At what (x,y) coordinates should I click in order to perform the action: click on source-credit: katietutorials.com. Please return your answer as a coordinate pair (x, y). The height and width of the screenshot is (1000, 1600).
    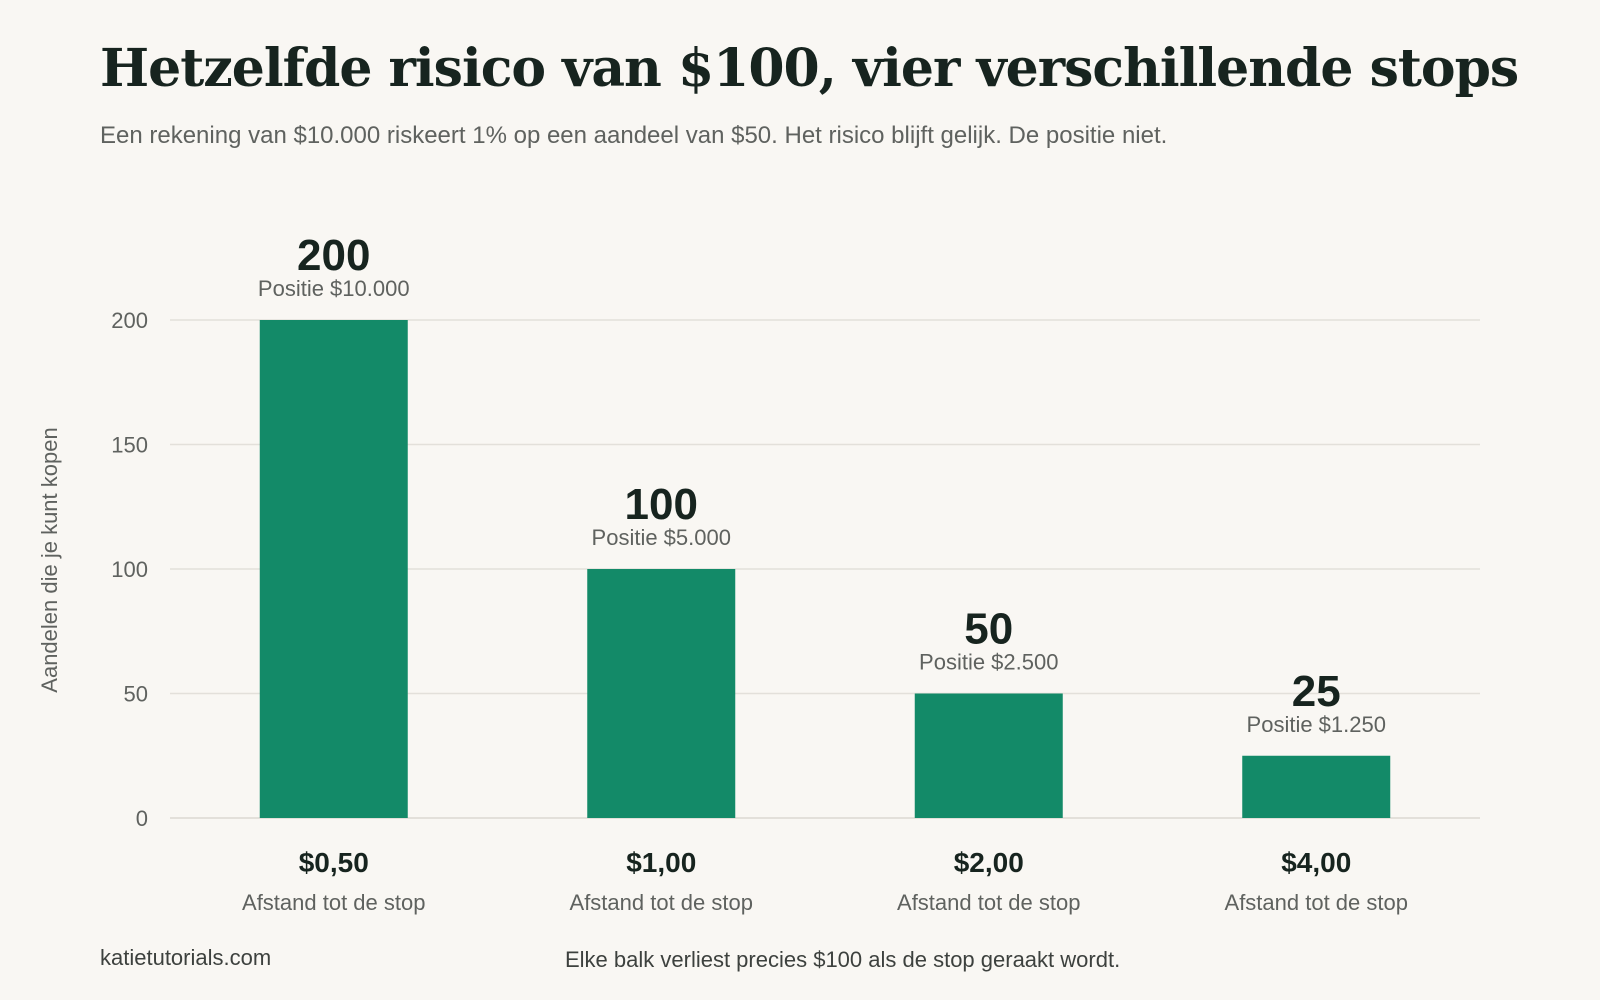
    Looking at the image, I should click on (186, 957).